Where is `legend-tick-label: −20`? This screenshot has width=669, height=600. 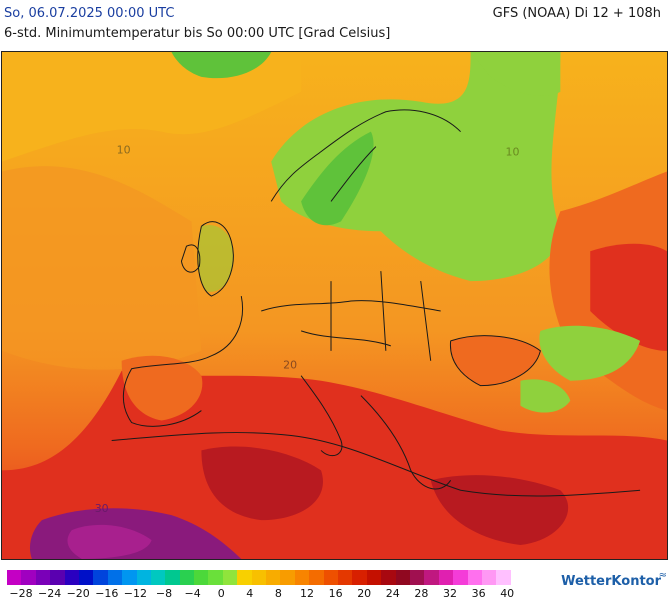
legend-tick-label: −20 is located at coordinates (78, 593).